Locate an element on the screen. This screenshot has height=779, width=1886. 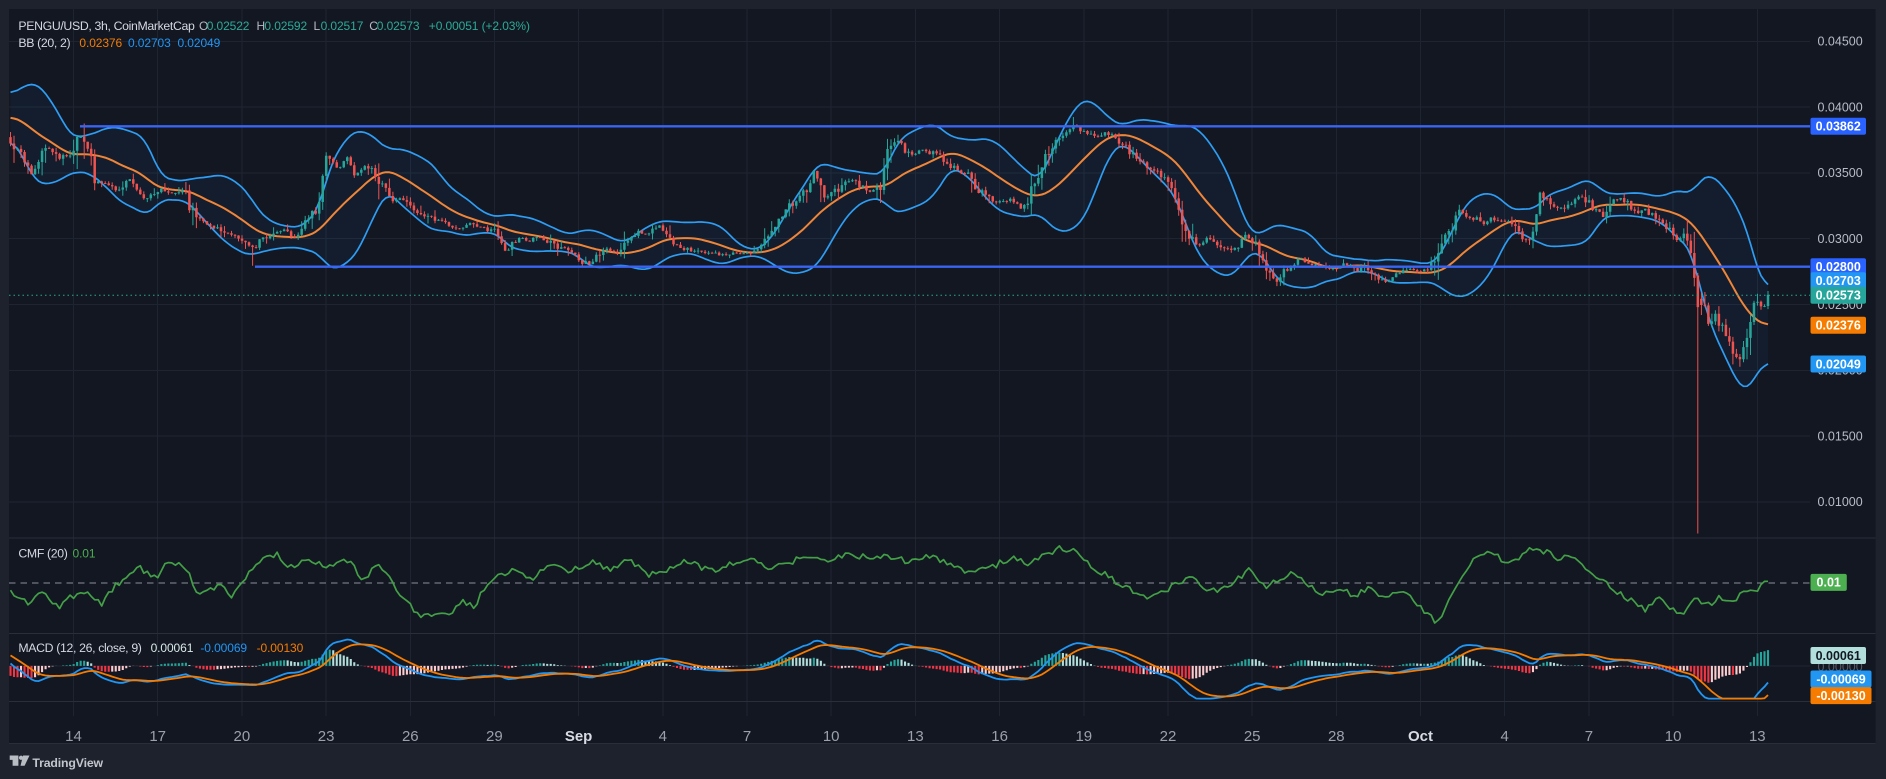
svg-text: BB (20, 2) is located at coordinates (44, 43).